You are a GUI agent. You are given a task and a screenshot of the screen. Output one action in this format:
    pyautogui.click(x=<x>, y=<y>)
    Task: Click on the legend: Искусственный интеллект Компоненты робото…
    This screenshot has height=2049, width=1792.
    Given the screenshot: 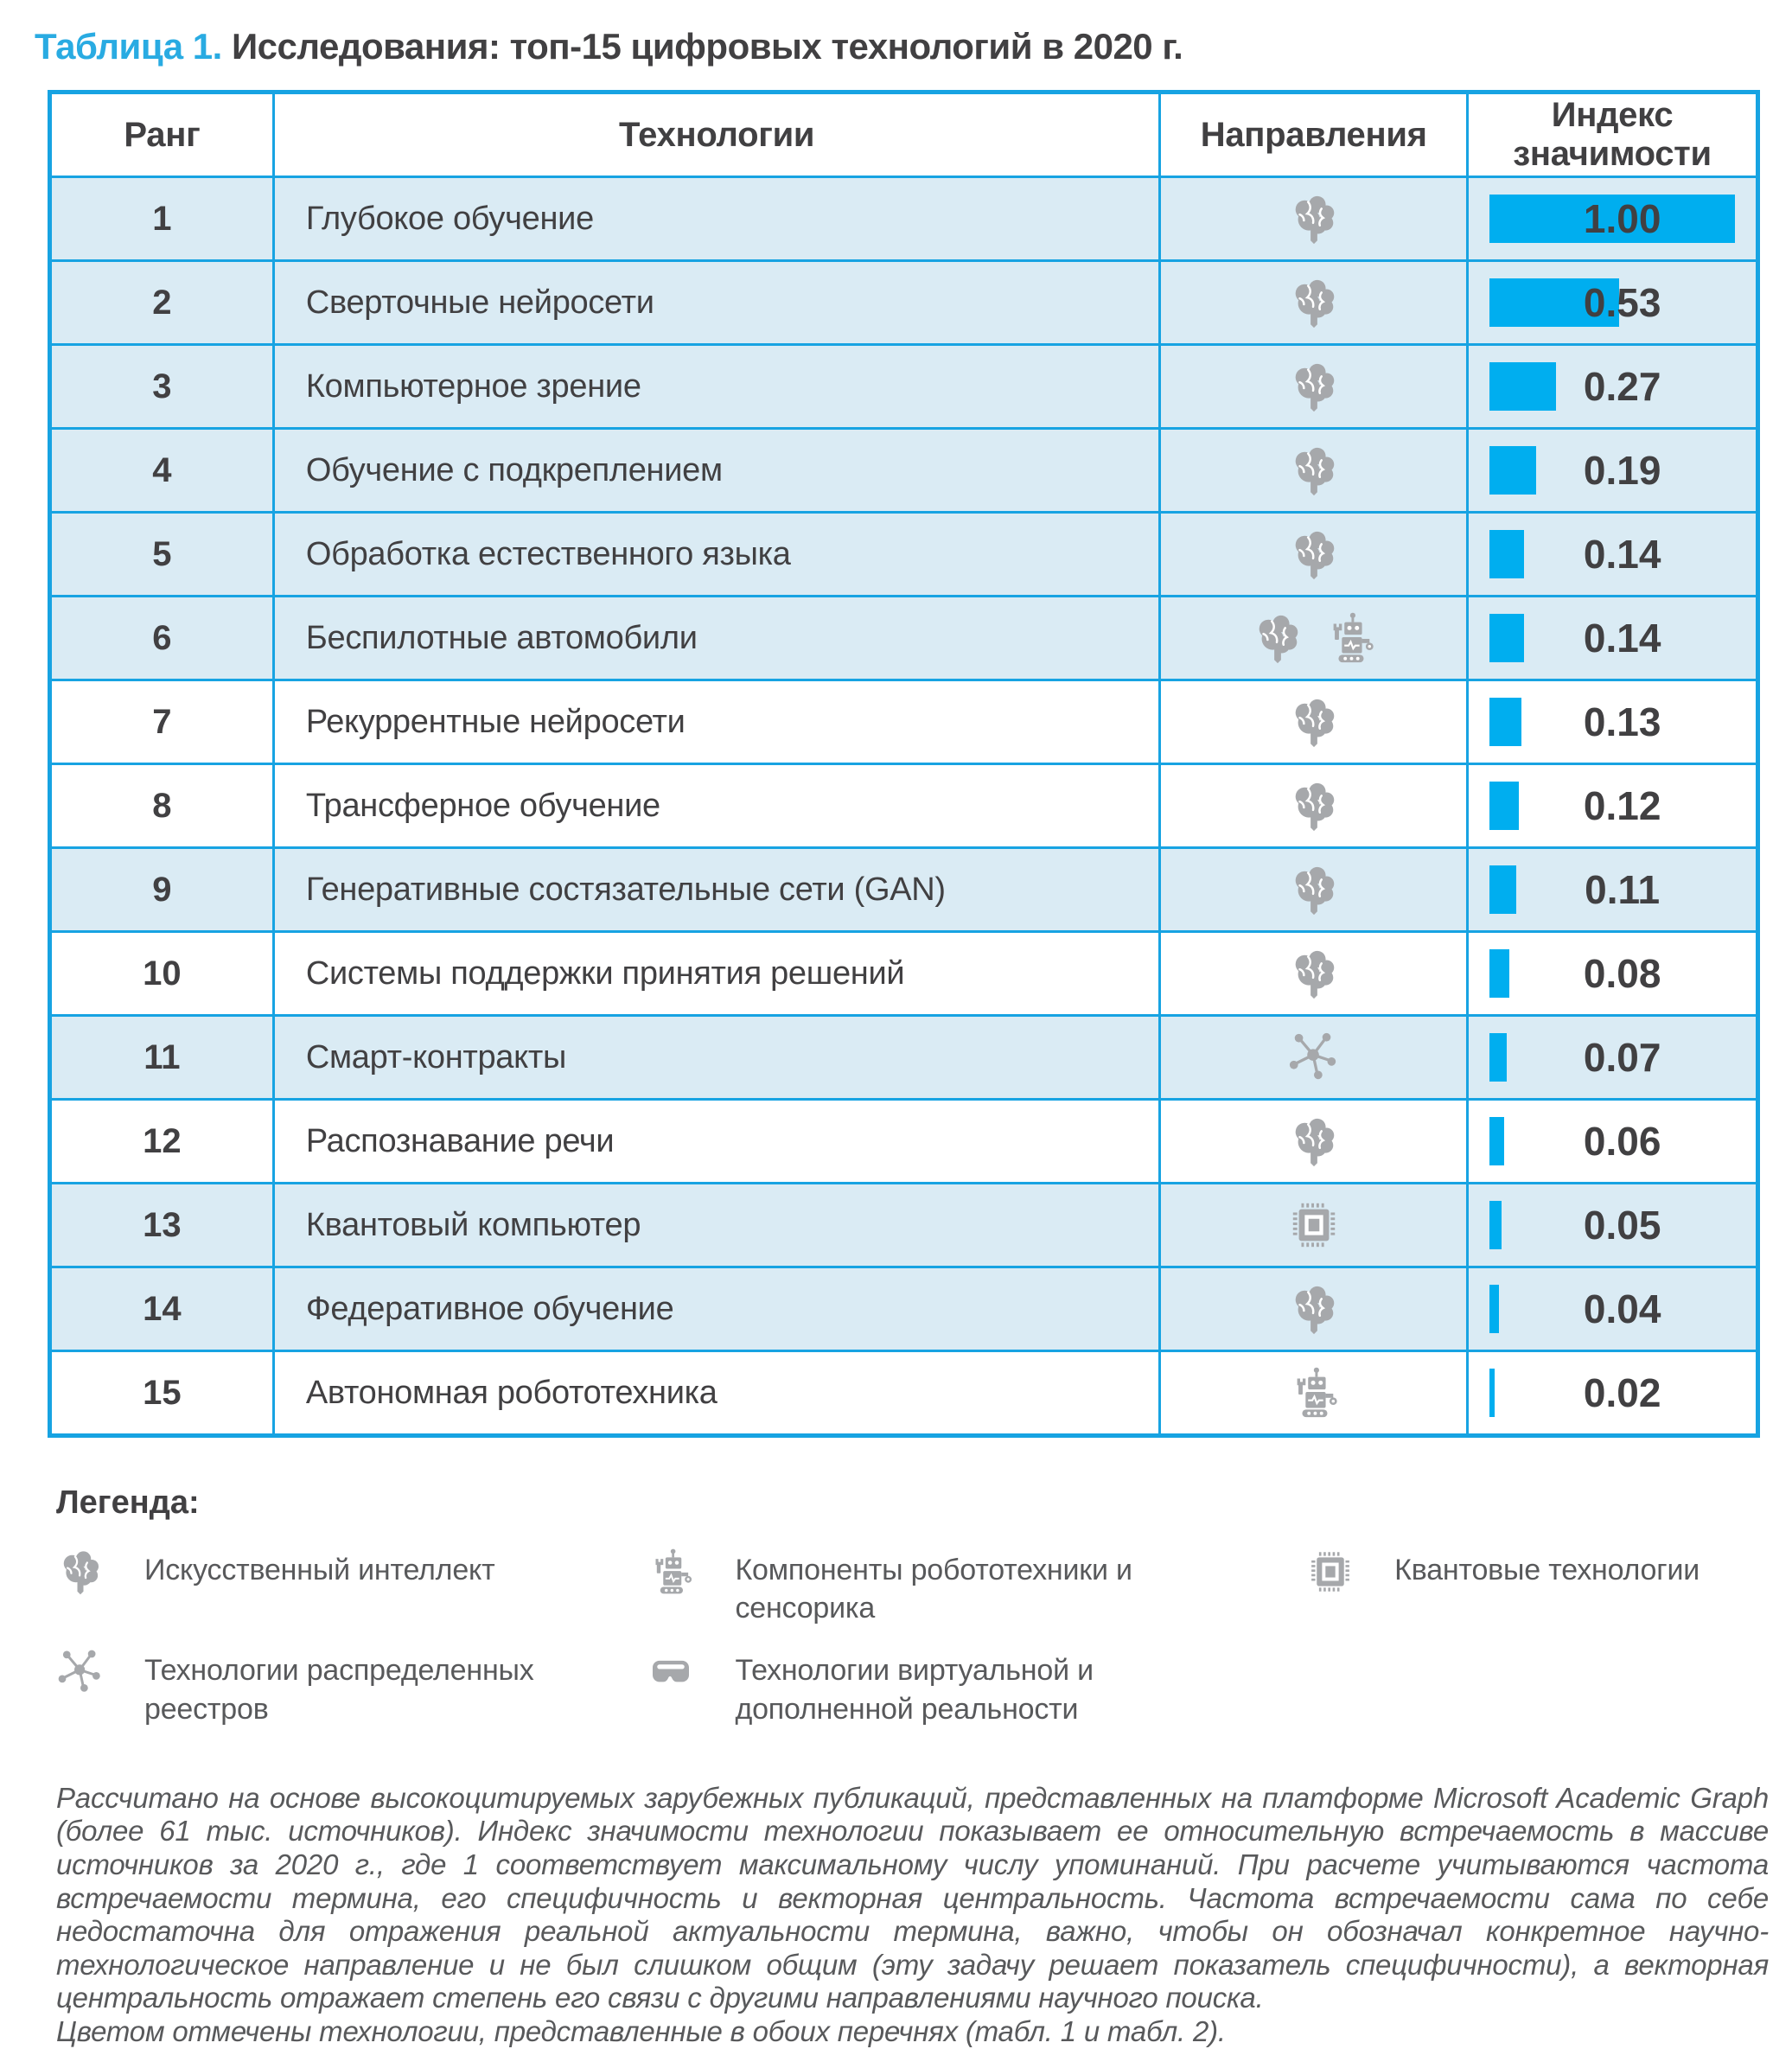 What is the action you would take?
    pyautogui.click(x=912, y=1638)
    